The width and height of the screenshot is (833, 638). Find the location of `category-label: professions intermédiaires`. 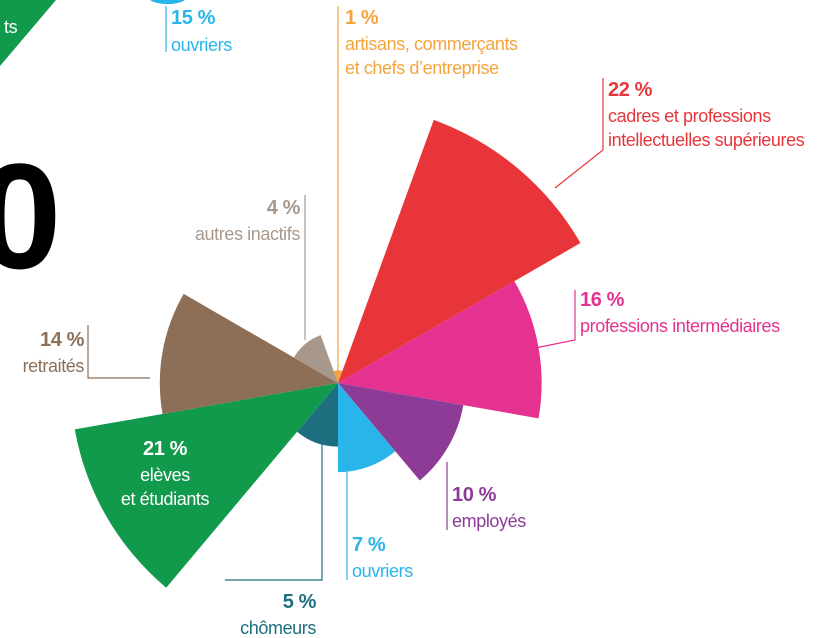

category-label: professions intermédiaires is located at coordinates (680, 326).